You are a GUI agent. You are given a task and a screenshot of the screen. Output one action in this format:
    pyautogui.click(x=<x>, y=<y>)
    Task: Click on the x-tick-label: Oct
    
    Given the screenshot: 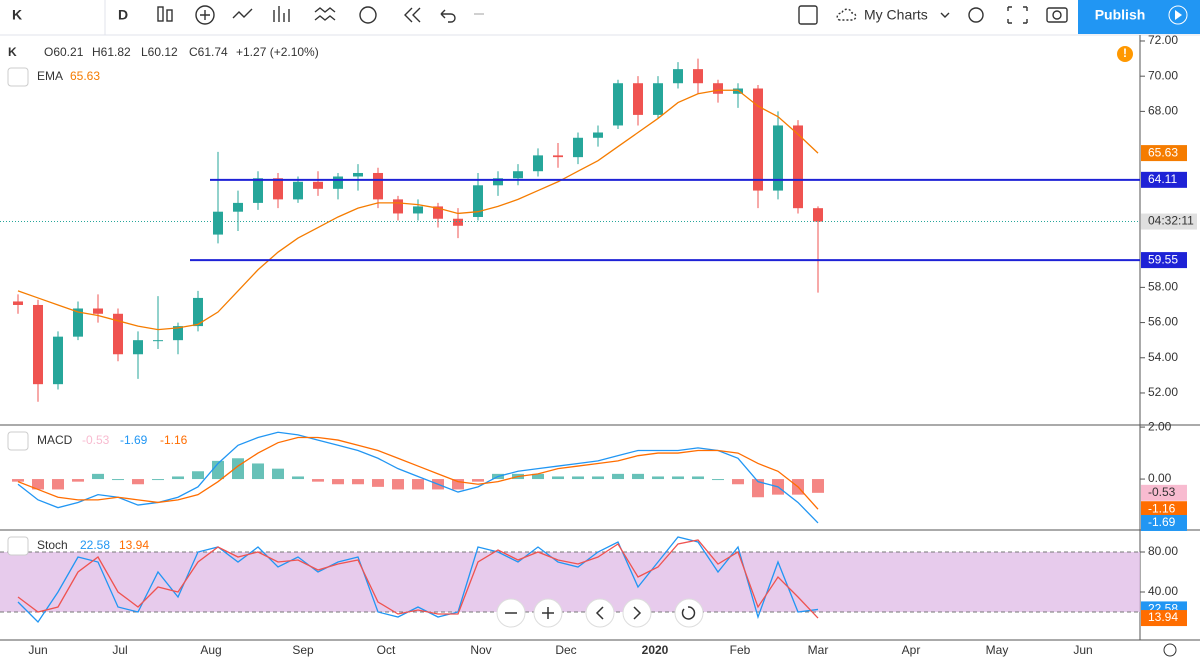 What is the action you would take?
    pyautogui.click(x=386, y=650)
    